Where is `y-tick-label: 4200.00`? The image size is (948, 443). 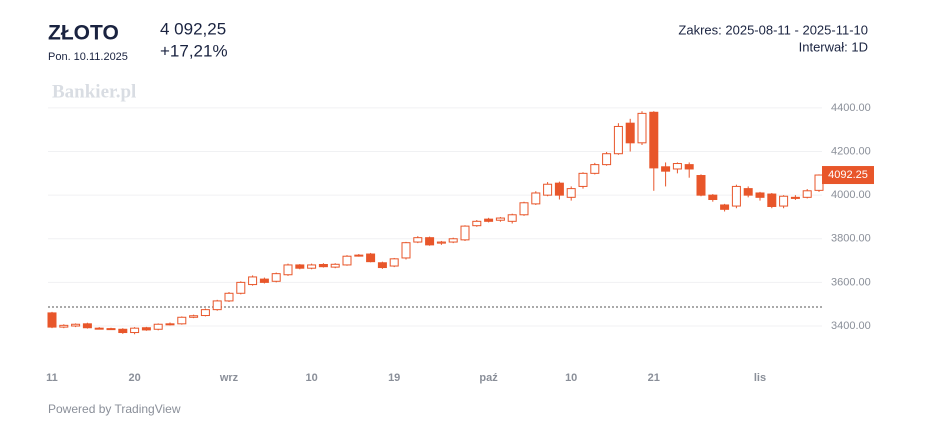 y-tick-label: 4200.00 is located at coordinates (851, 151).